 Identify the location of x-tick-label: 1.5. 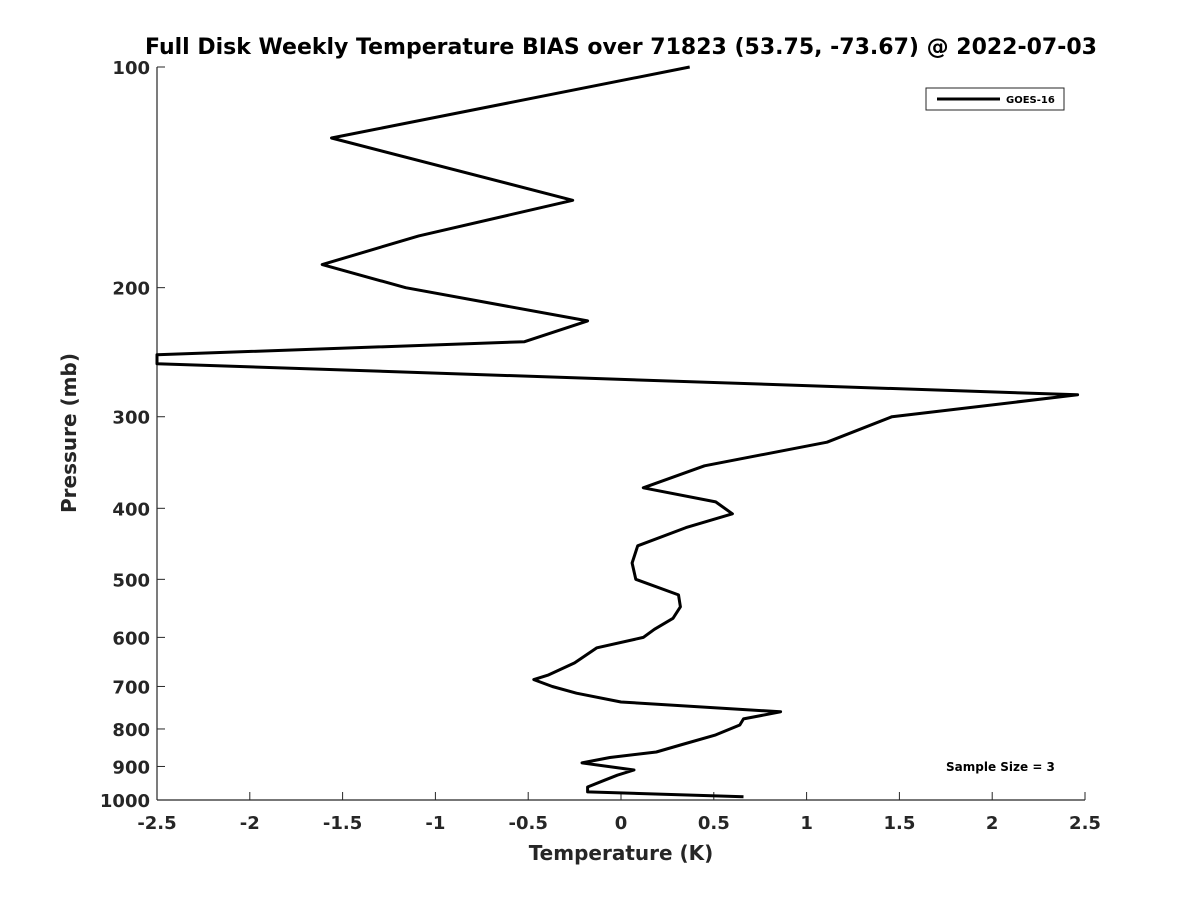
(899, 823).